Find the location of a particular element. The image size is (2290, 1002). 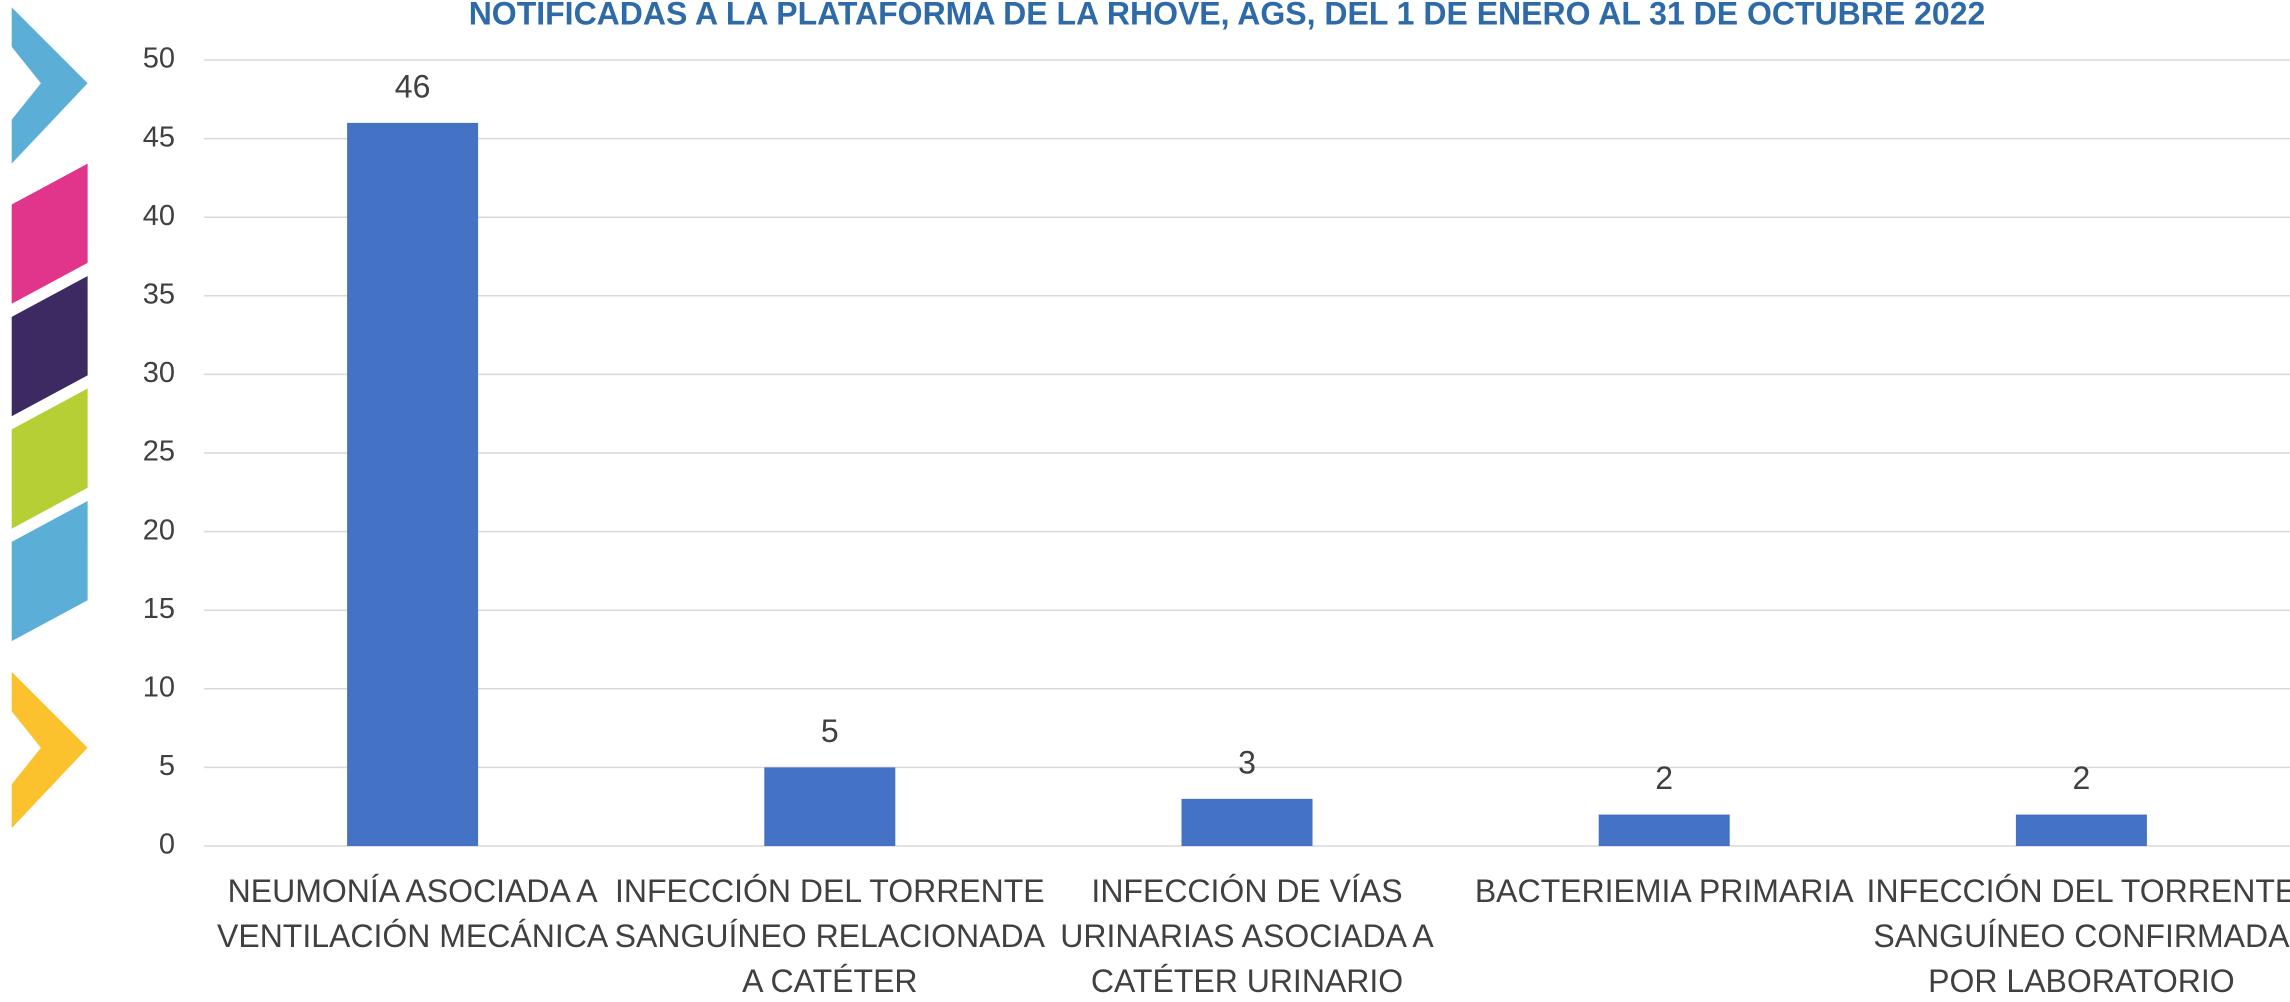

data-label: 46 is located at coordinates (413, 86).